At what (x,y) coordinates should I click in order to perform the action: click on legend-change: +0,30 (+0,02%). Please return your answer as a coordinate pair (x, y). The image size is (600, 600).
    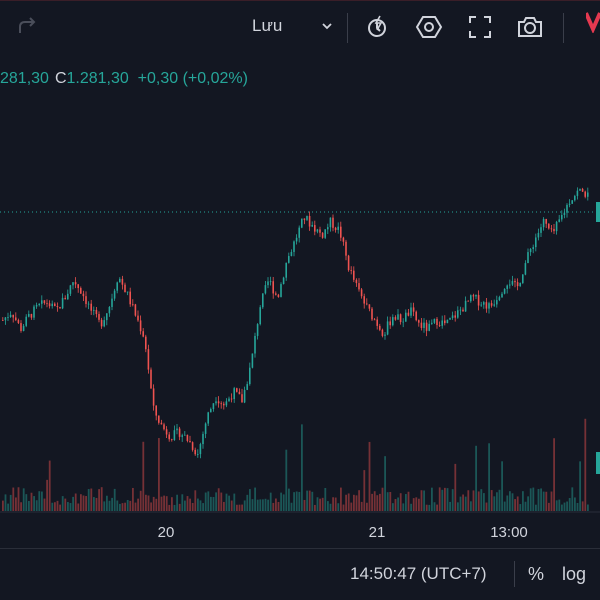
    Looking at the image, I should click on (192, 78).